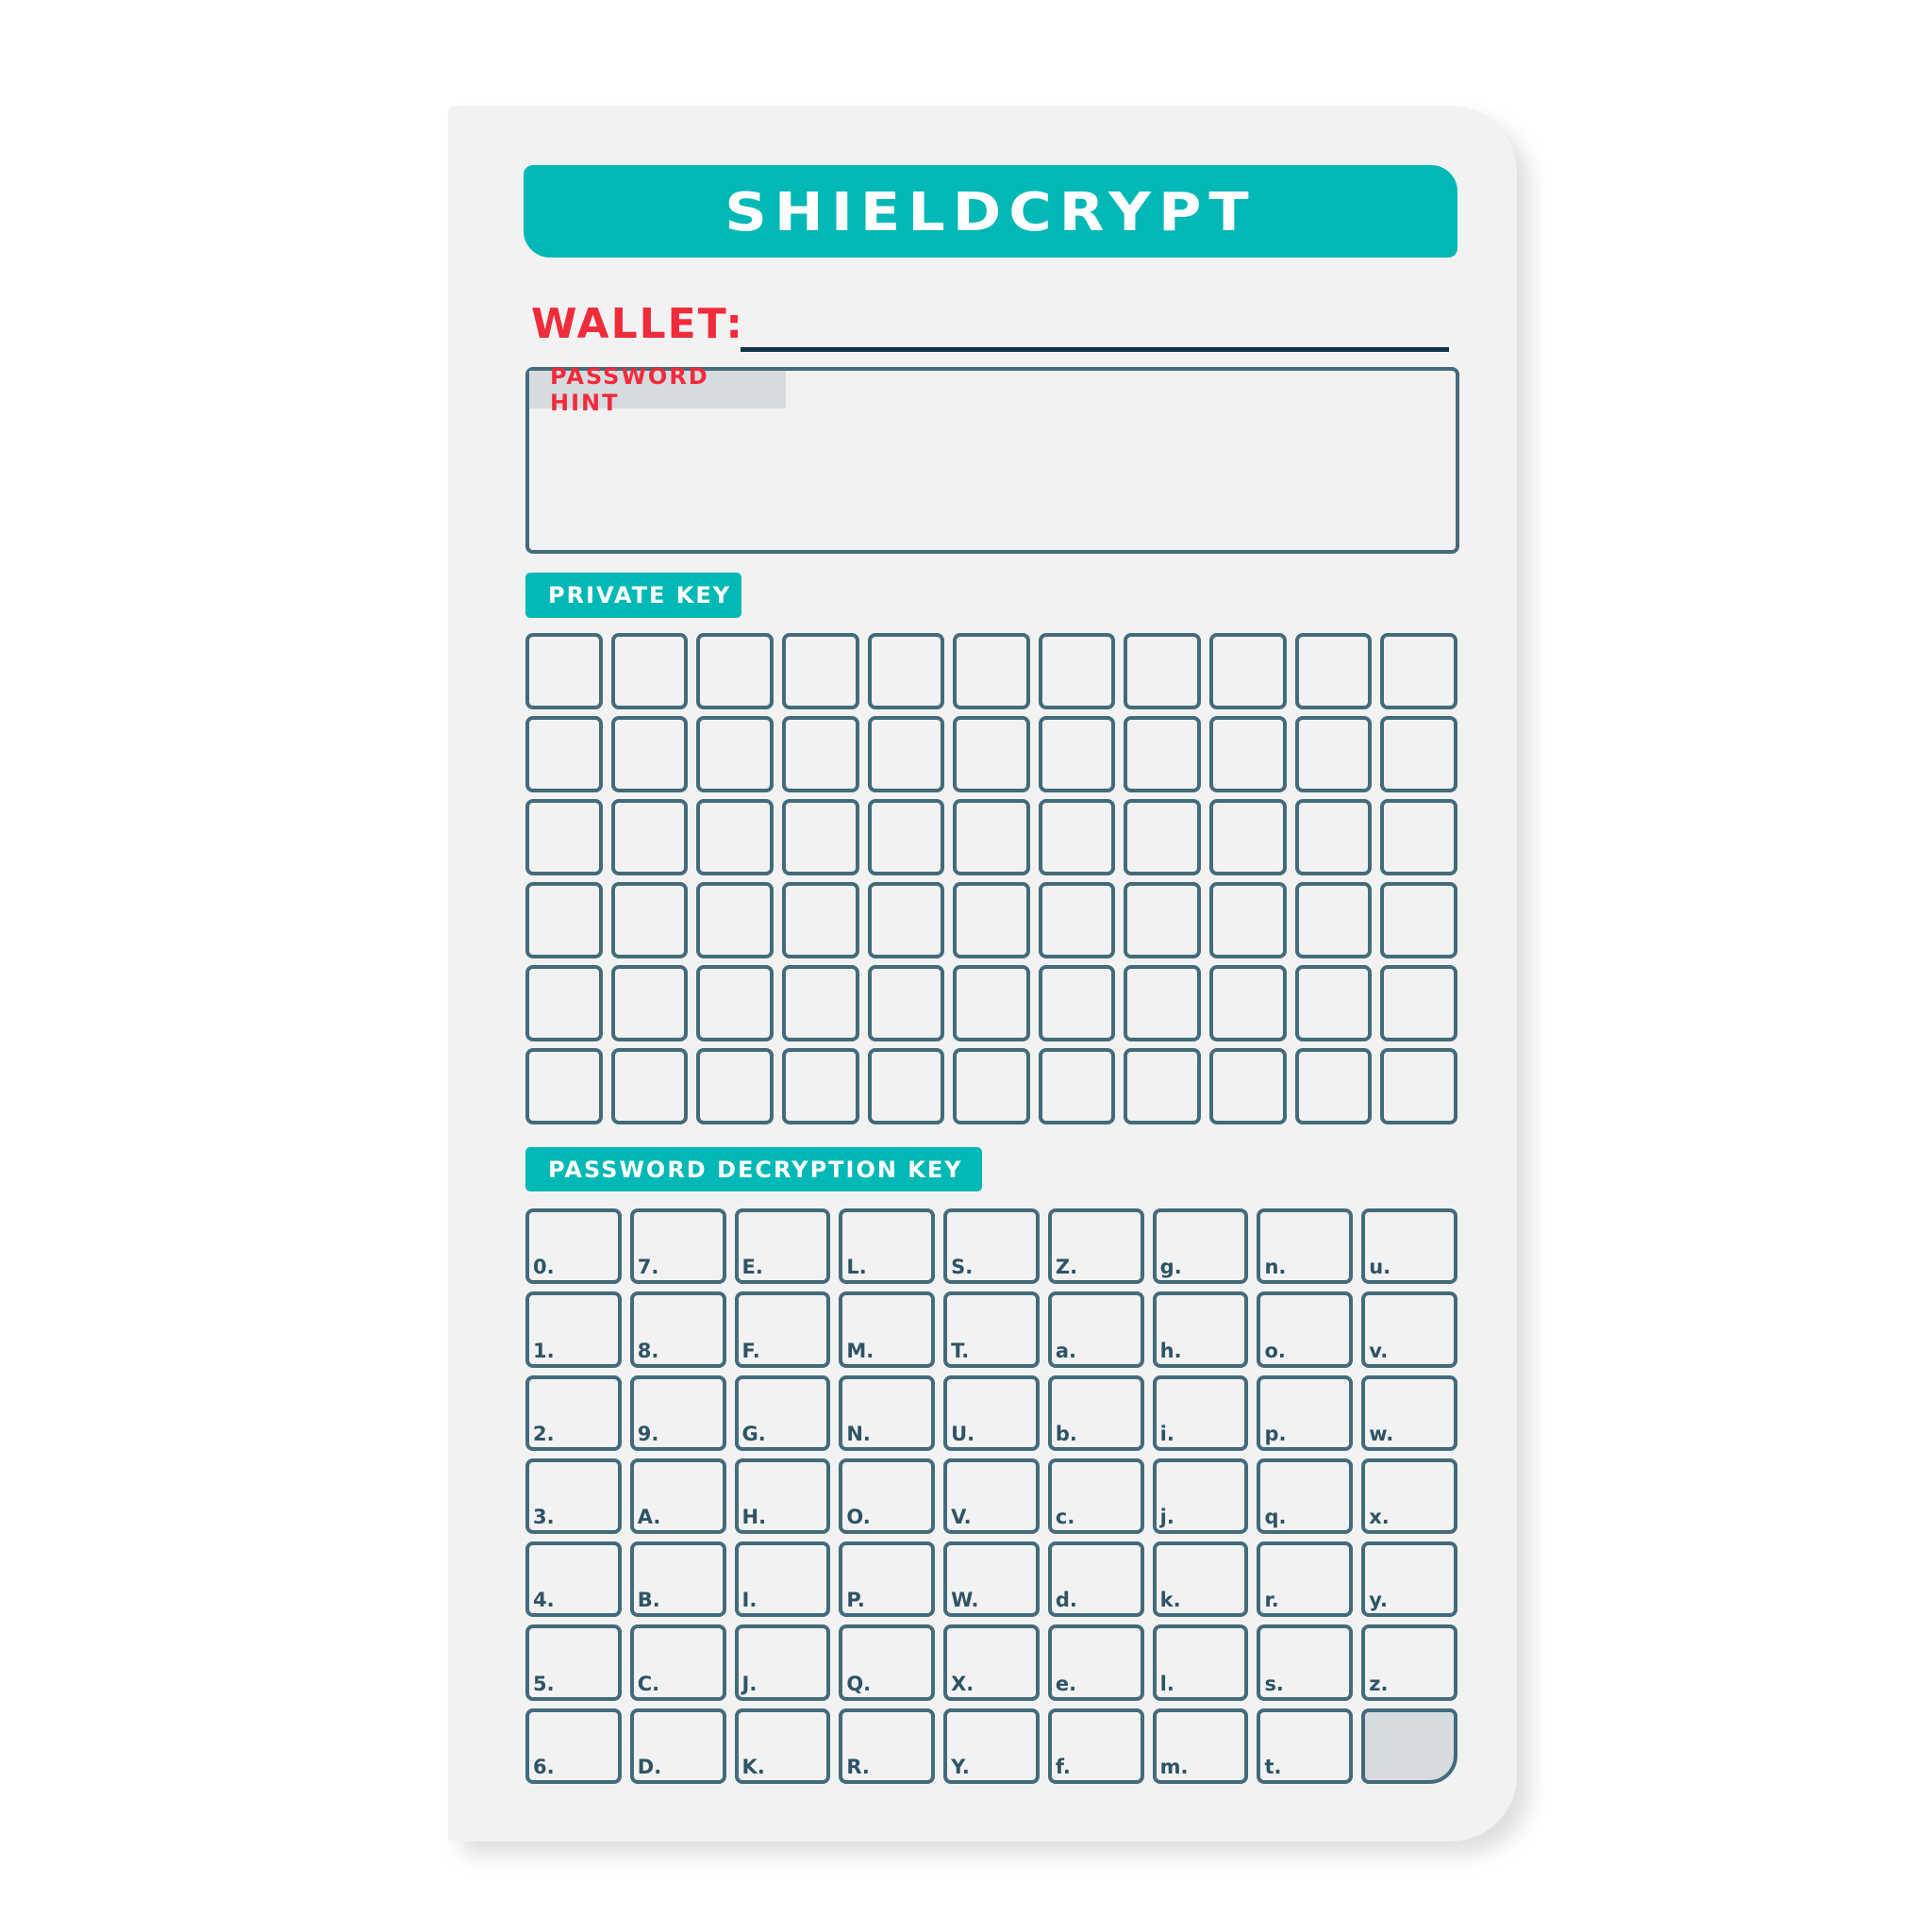 This screenshot has width=1932, height=1932. I want to click on decryption-key-cell: 3., so click(573, 1496).